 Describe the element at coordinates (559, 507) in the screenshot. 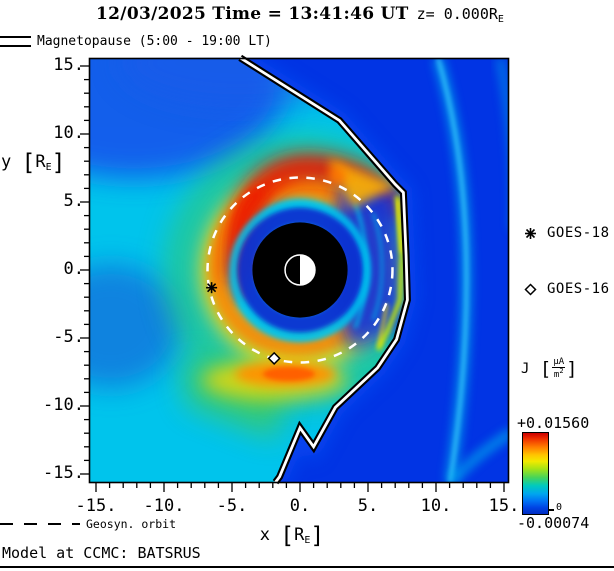

I see `colorbar-zero-label: 0` at that location.